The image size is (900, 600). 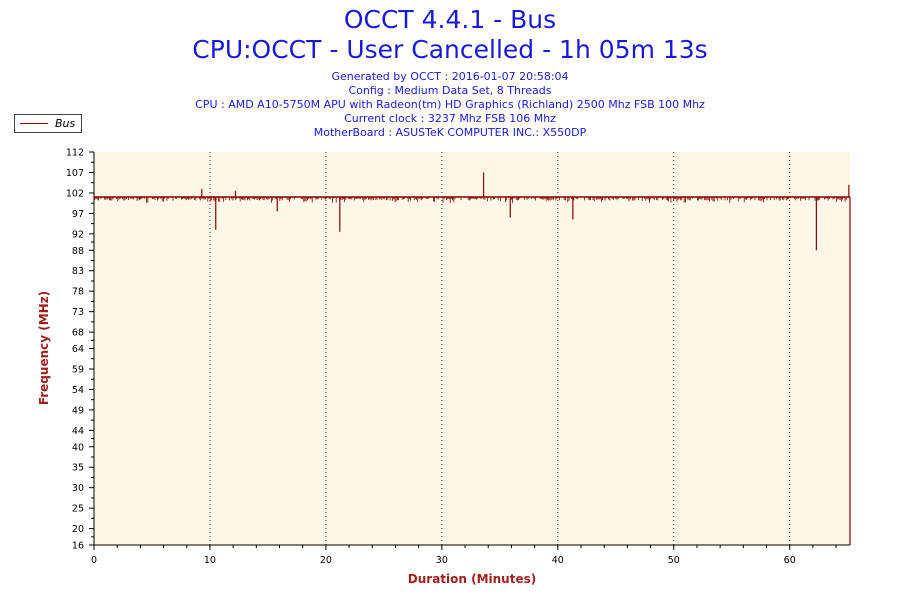 What do you see at coordinates (75, 153) in the screenshot?
I see `y-tick-label: 112` at bounding box center [75, 153].